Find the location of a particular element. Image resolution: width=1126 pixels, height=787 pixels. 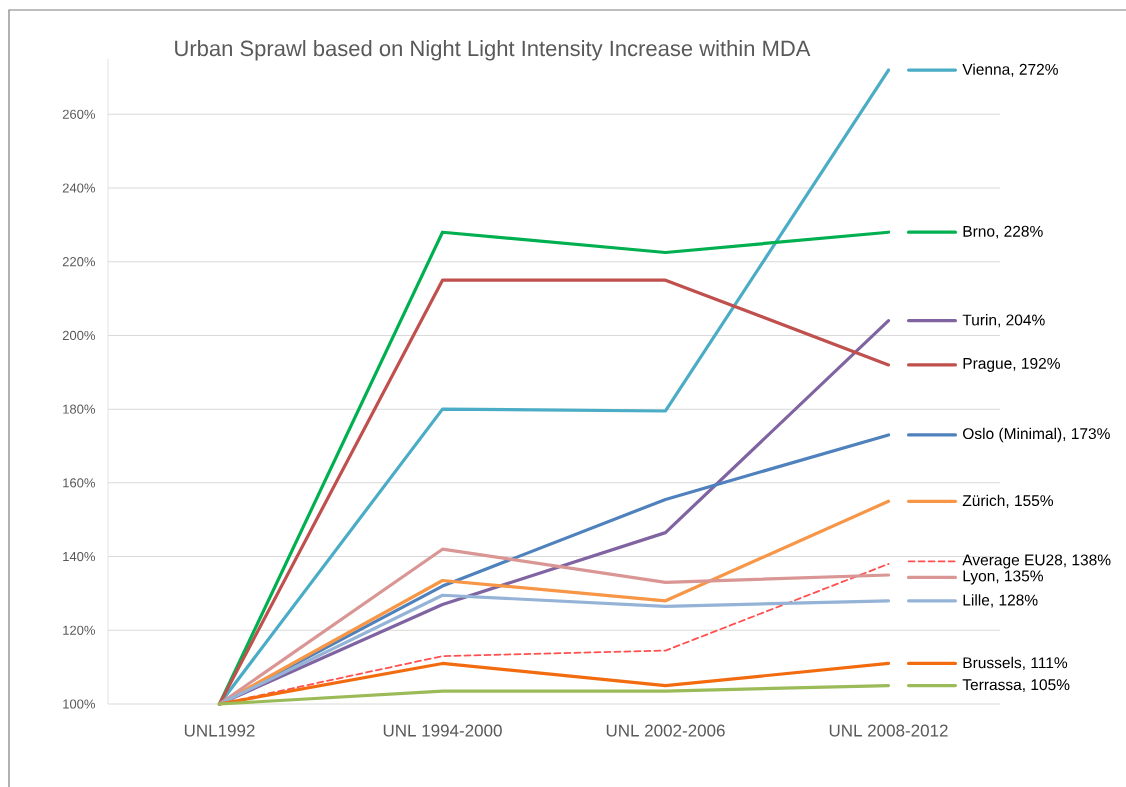

chart-title: Urban Sprawl based on Night Light Intensity Increase within MDA is located at coordinates (493, 50).